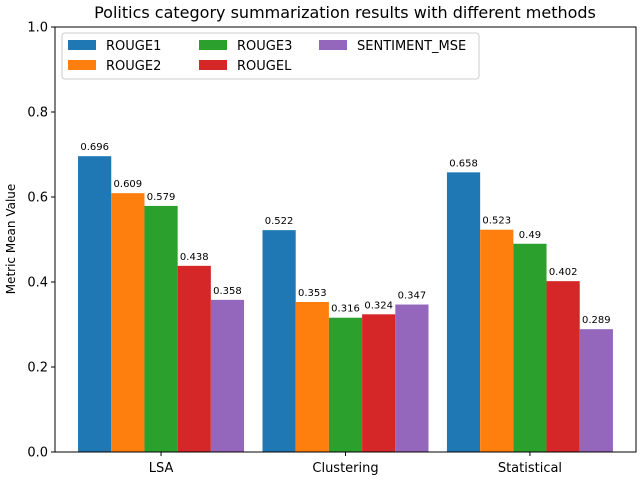  What do you see at coordinates (530, 468) in the screenshot?
I see `x-tick-label: Statistical` at bounding box center [530, 468].